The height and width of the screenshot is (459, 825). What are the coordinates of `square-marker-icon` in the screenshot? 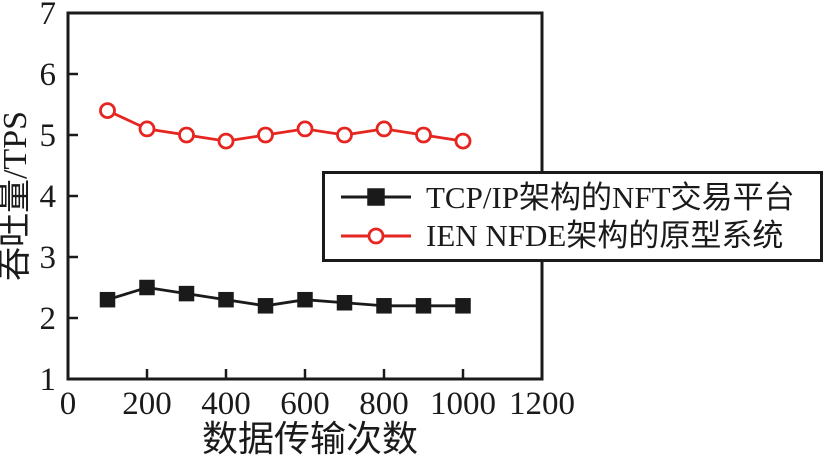 It's located at (376, 197).